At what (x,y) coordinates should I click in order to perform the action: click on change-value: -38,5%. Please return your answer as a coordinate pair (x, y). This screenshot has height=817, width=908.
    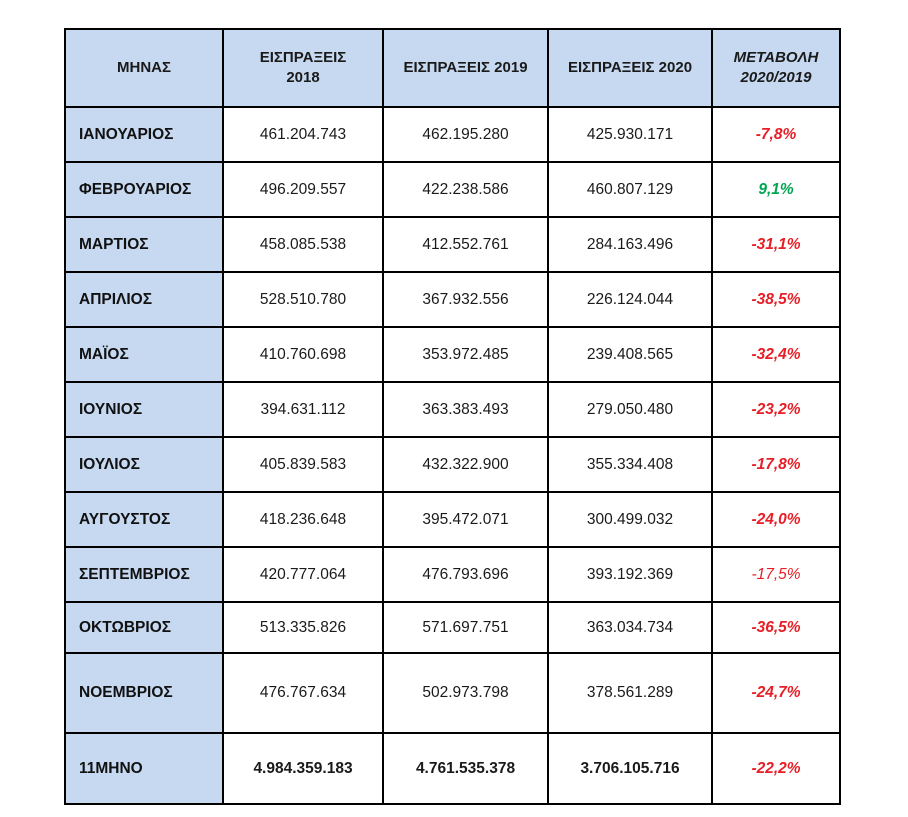
    Looking at the image, I should click on (776, 299).